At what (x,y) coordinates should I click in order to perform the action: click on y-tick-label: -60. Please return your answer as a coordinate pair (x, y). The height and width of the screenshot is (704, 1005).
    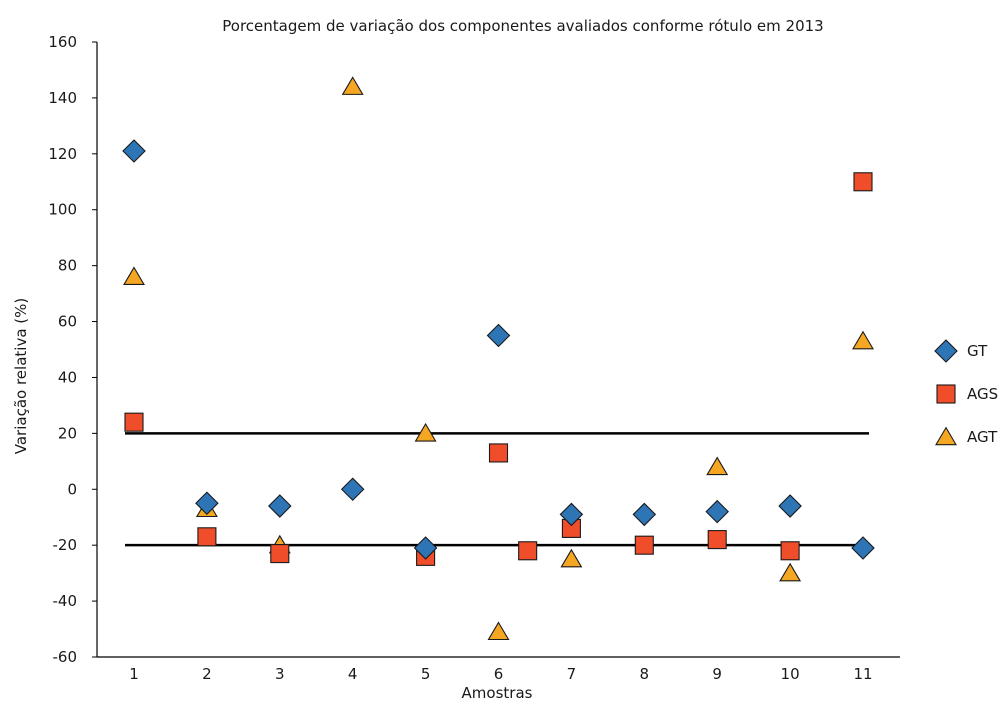
    Looking at the image, I should click on (65, 657).